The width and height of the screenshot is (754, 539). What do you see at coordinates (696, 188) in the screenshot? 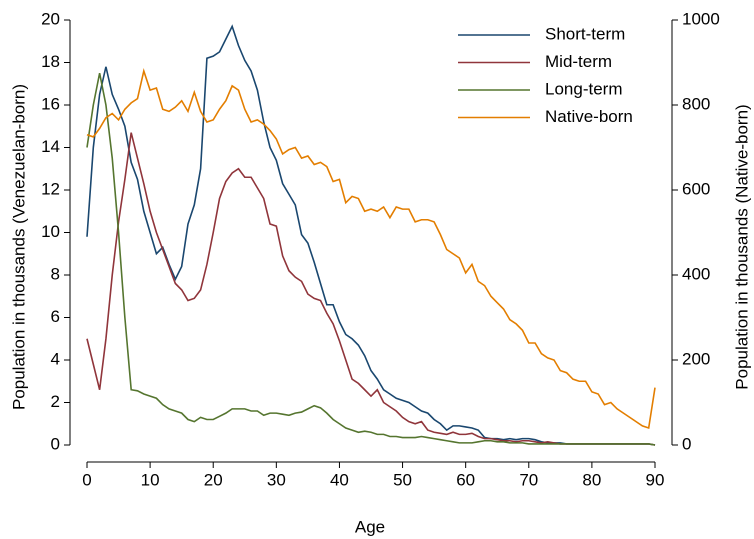
I see `y2-tick-label: 600` at bounding box center [696, 188].